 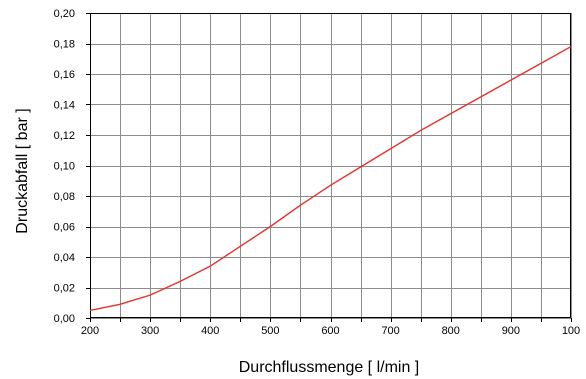 I want to click on x-tick-label: 600, so click(x=330, y=331).